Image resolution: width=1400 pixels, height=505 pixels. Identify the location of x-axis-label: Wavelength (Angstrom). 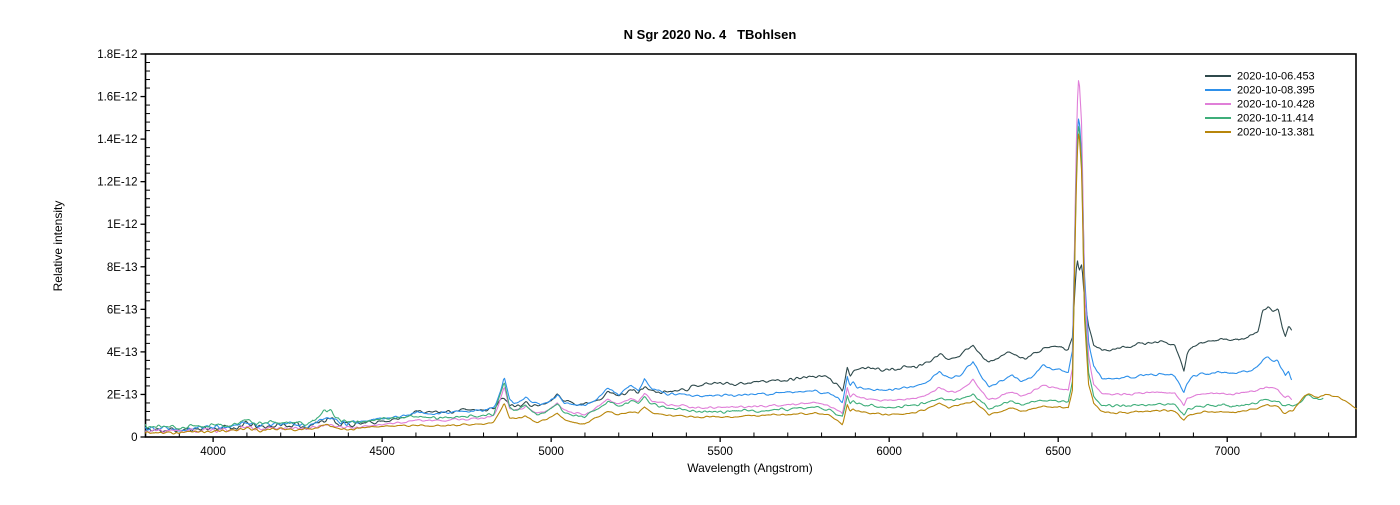
(750, 468).